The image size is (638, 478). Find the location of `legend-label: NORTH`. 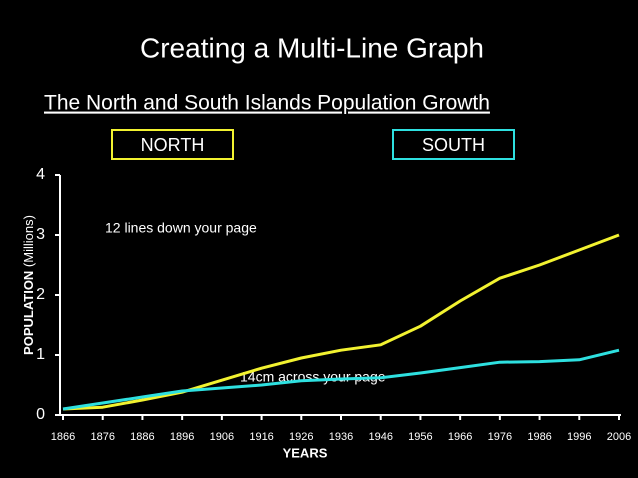

legend-label: NORTH is located at coordinates (173, 145).